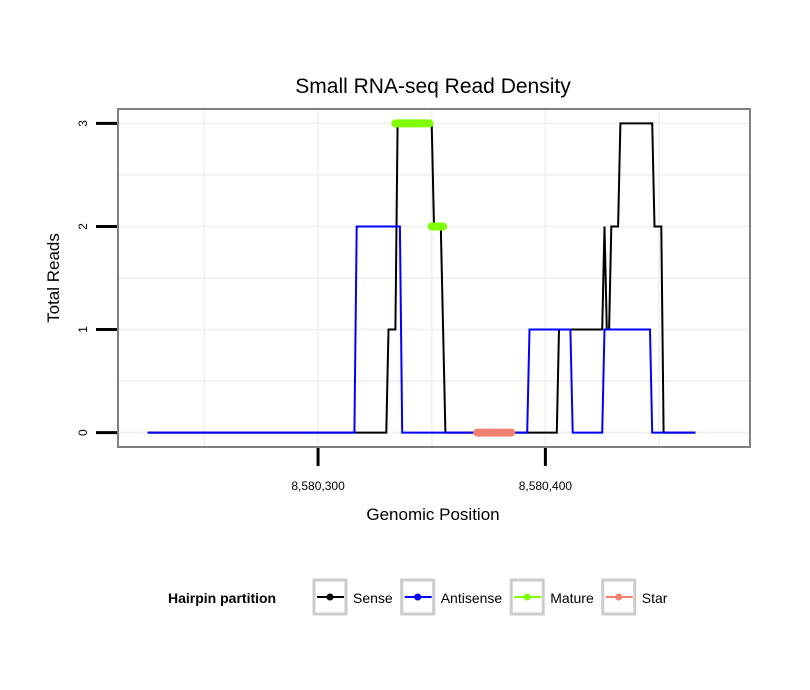 The height and width of the screenshot is (690, 810). I want to click on legend-label-sense: Sense, so click(373, 598).